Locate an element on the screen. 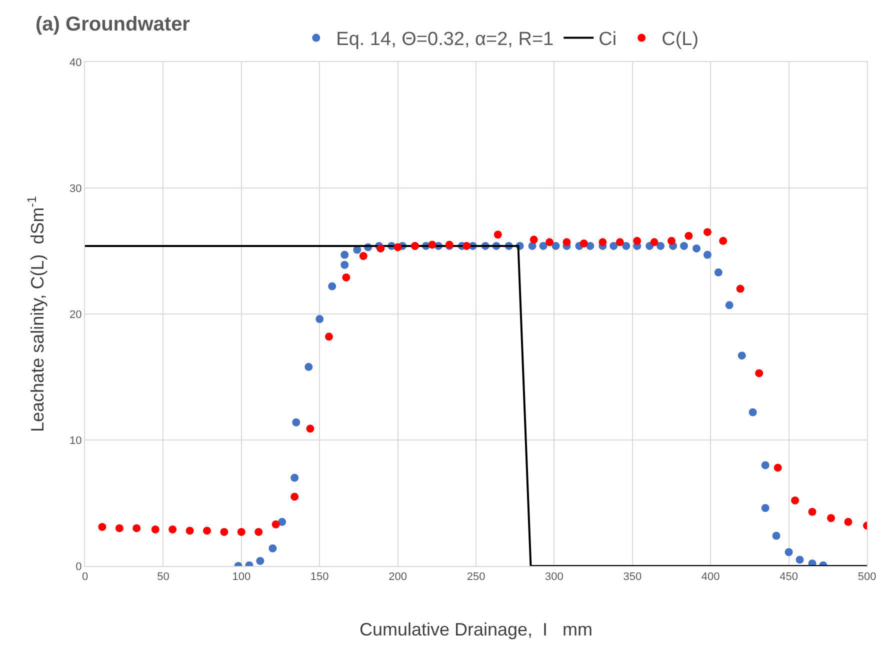 The width and height of the screenshot is (888, 661). x-tick-label: 100 is located at coordinates (241, 577).